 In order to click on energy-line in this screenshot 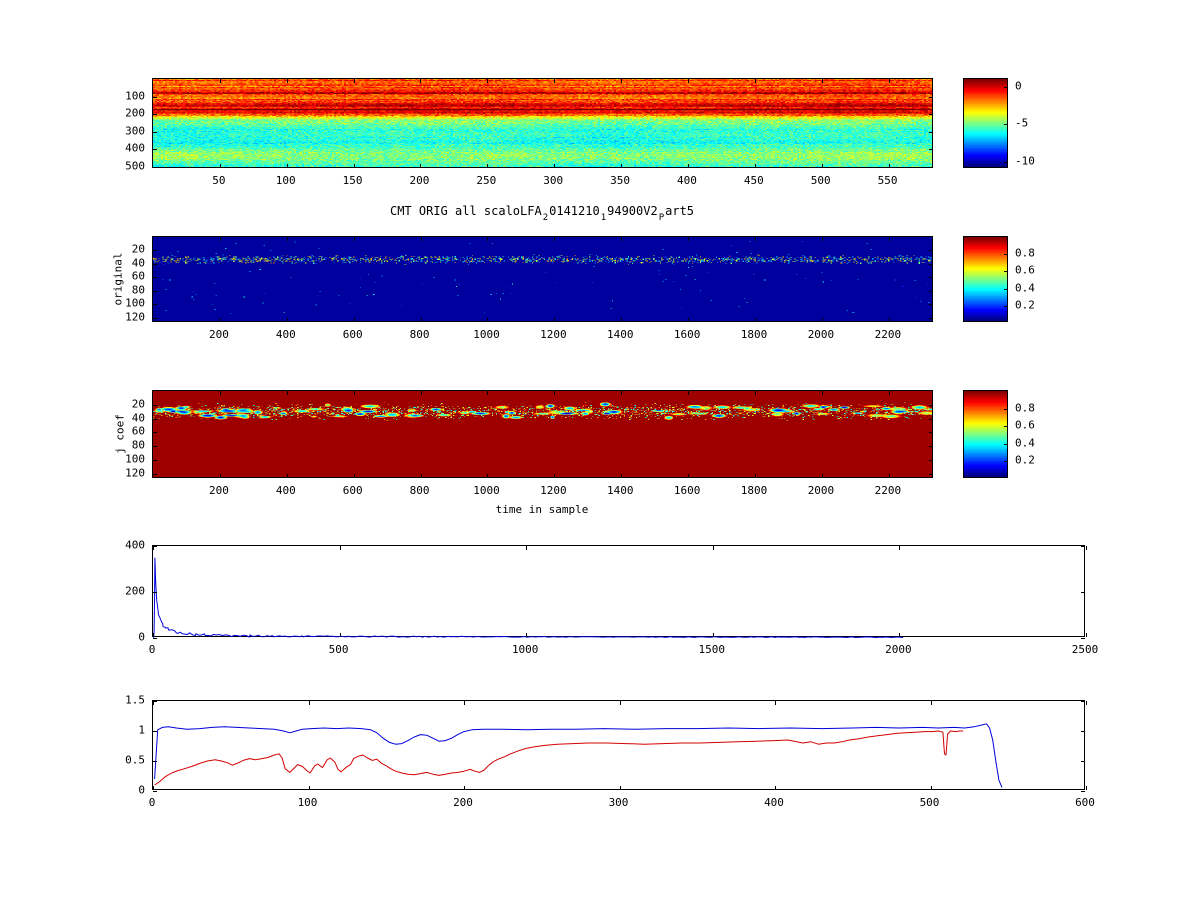, I will do `click(528, 597)`.